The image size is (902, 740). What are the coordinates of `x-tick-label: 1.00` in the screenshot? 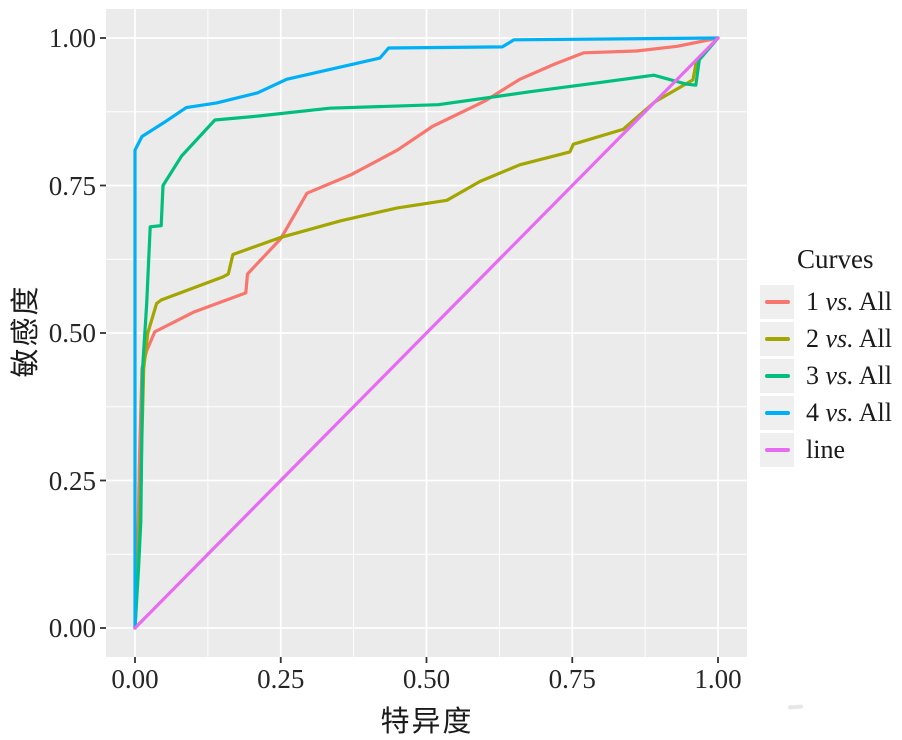 It's located at (718, 679).